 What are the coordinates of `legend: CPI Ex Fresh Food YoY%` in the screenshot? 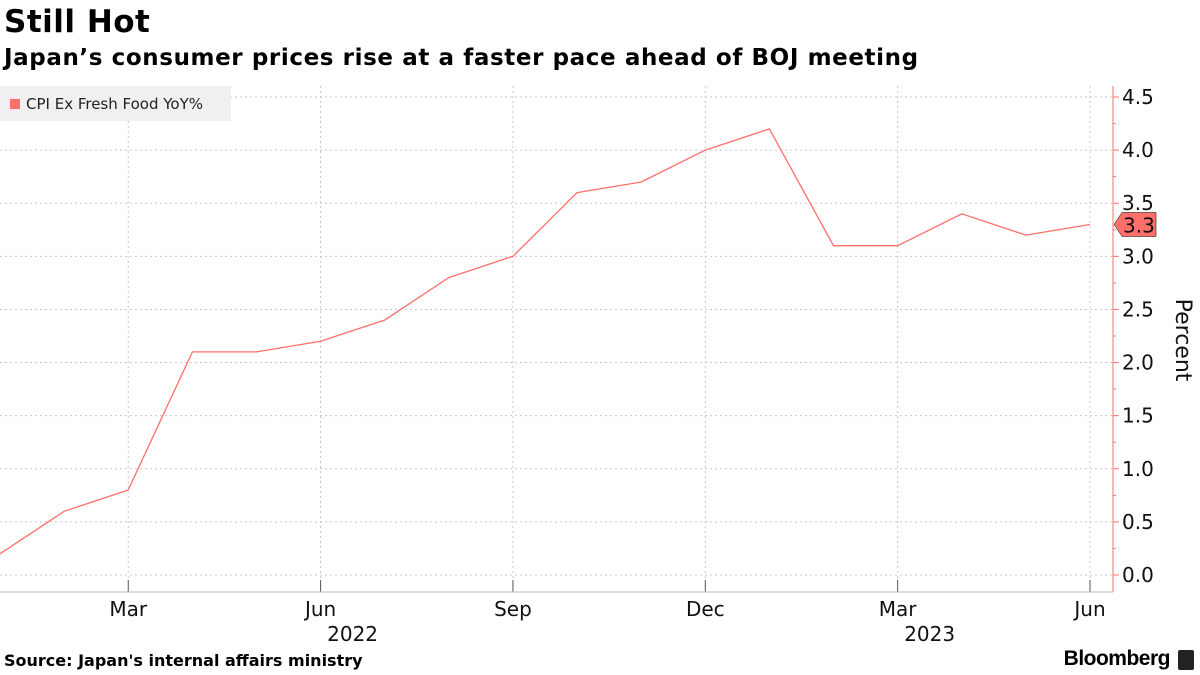 It's located at (115, 103).